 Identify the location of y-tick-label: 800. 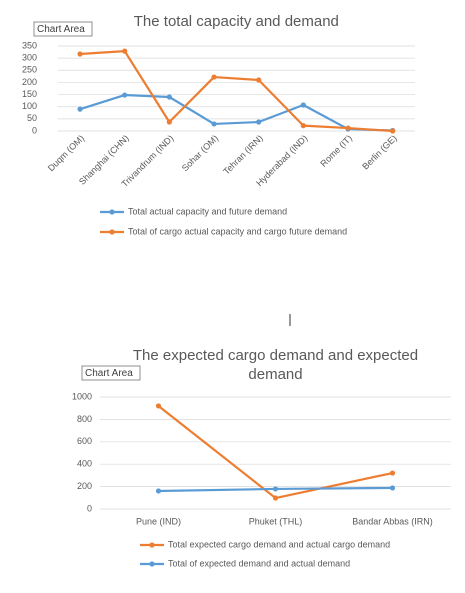
(84, 419).